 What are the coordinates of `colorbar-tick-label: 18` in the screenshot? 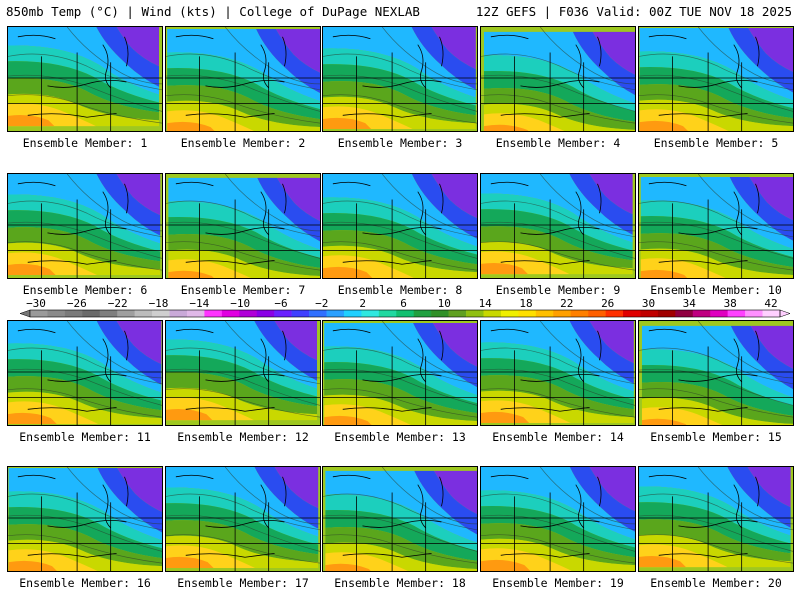 It's located at (525, 303).